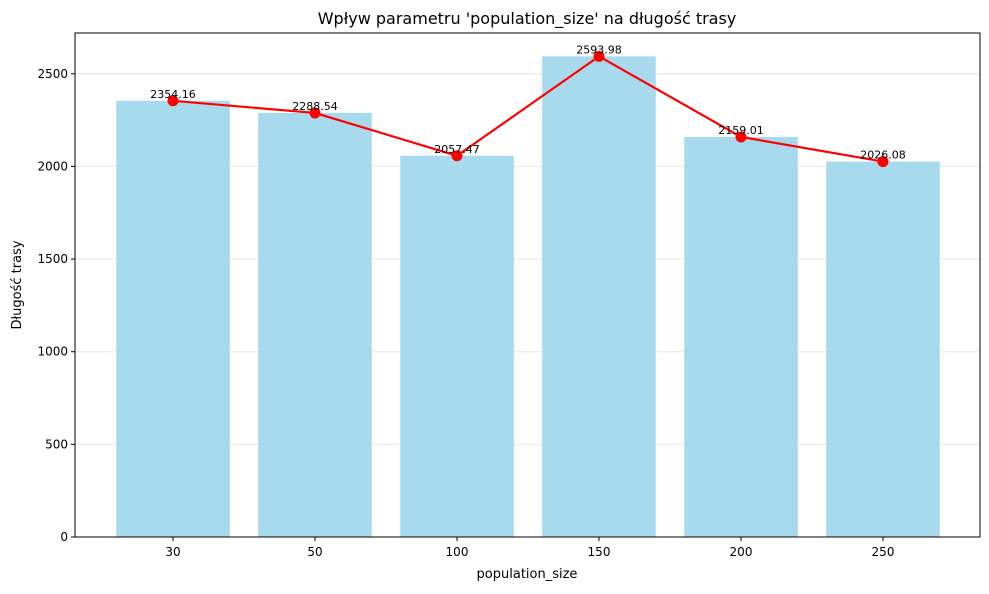  I want to click on series-line, so click(528, 109).